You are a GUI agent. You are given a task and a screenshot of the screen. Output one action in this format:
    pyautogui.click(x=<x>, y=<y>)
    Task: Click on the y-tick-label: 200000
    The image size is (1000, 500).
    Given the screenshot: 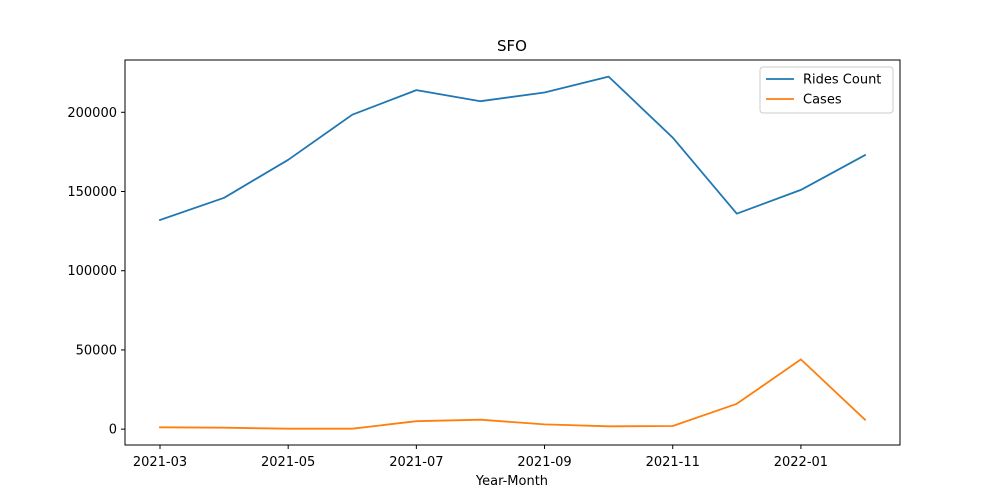 What is the action you would take?
    pyautogui.click(x=92, y=113)
    